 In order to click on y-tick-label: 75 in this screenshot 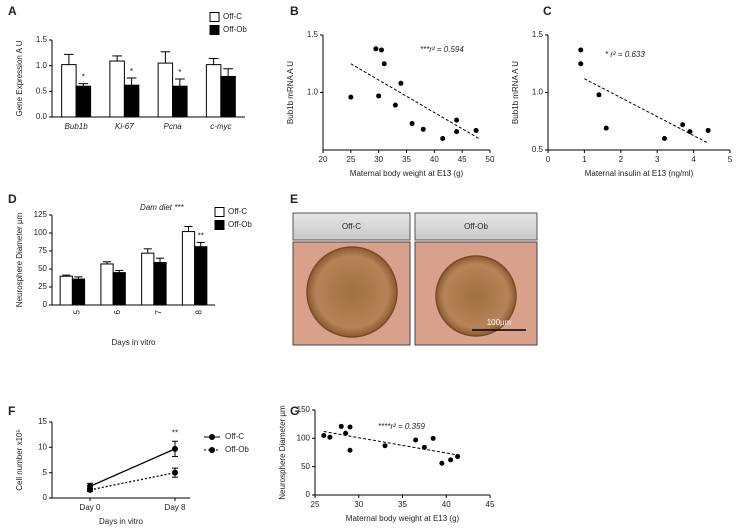, I will do `click(42, 250)`.